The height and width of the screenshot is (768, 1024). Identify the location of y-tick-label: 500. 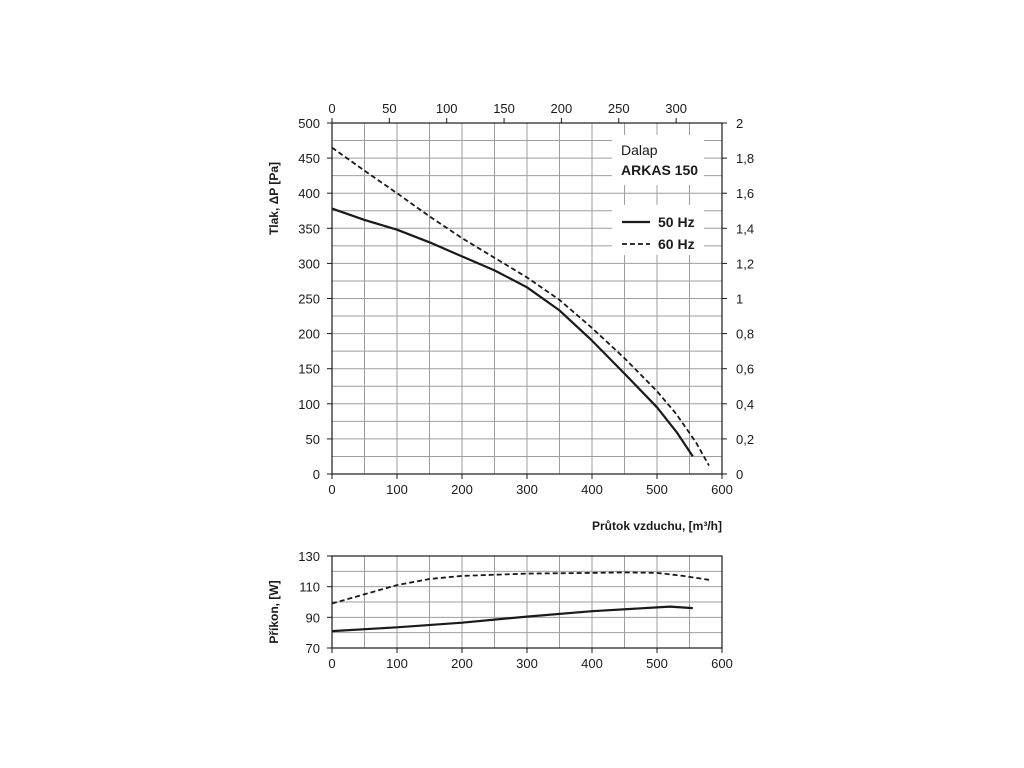
(309, 123).